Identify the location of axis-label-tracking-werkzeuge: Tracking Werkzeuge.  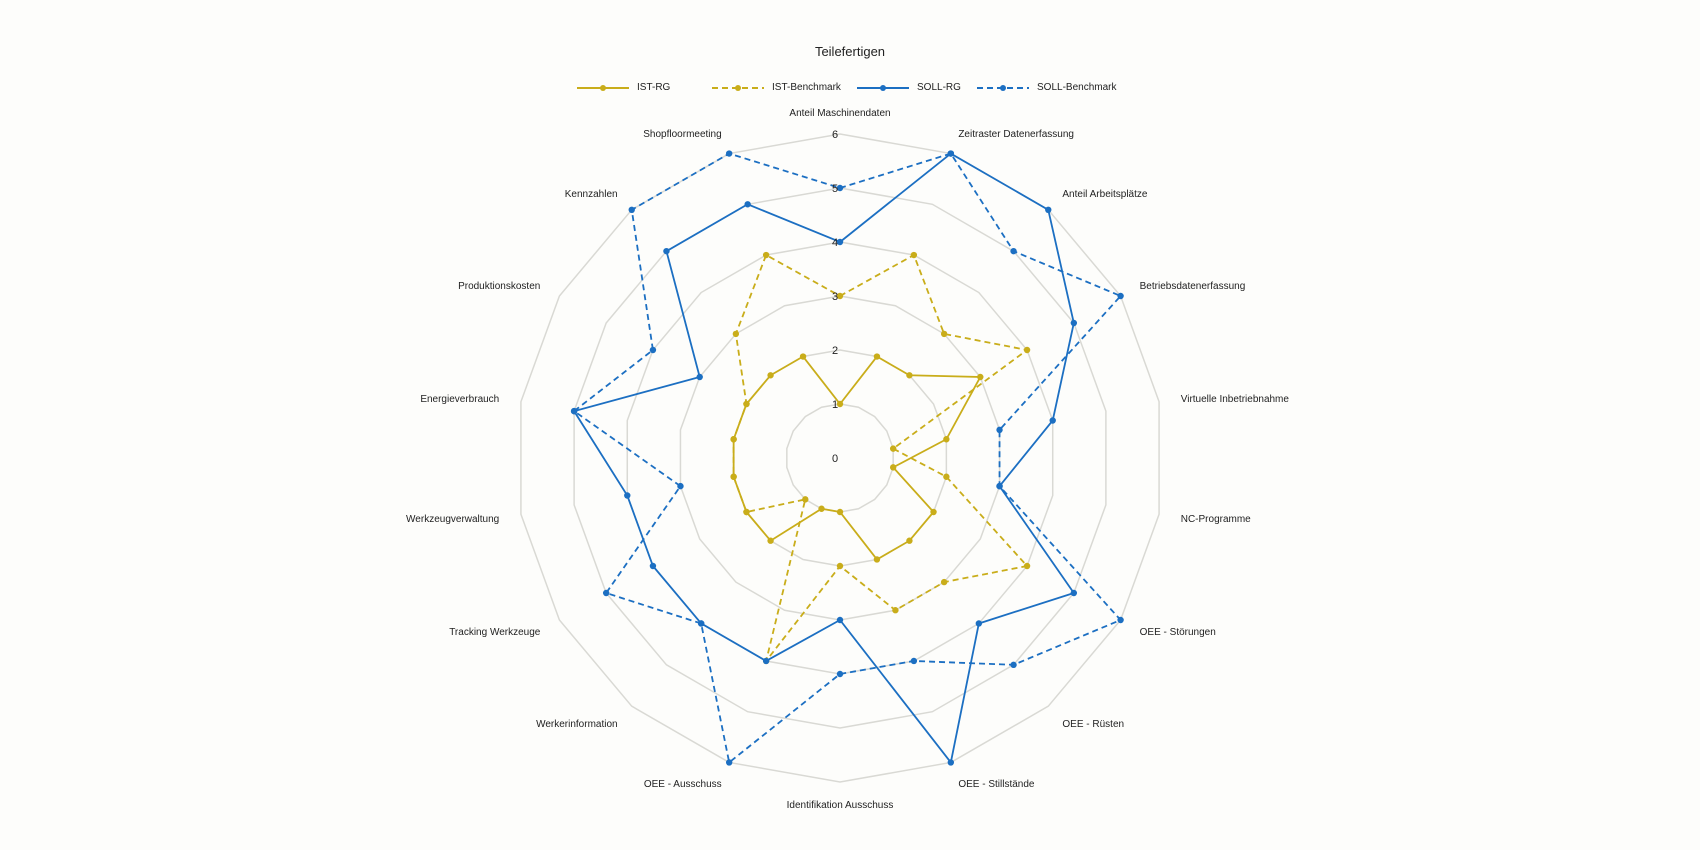
(495, 632).